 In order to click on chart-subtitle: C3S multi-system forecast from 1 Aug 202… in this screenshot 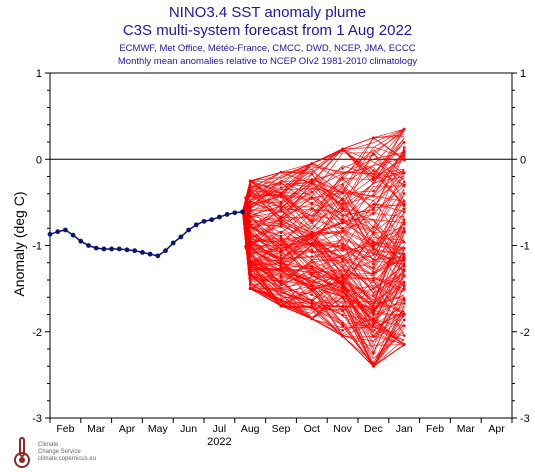, I will do `click(267, 30)`.